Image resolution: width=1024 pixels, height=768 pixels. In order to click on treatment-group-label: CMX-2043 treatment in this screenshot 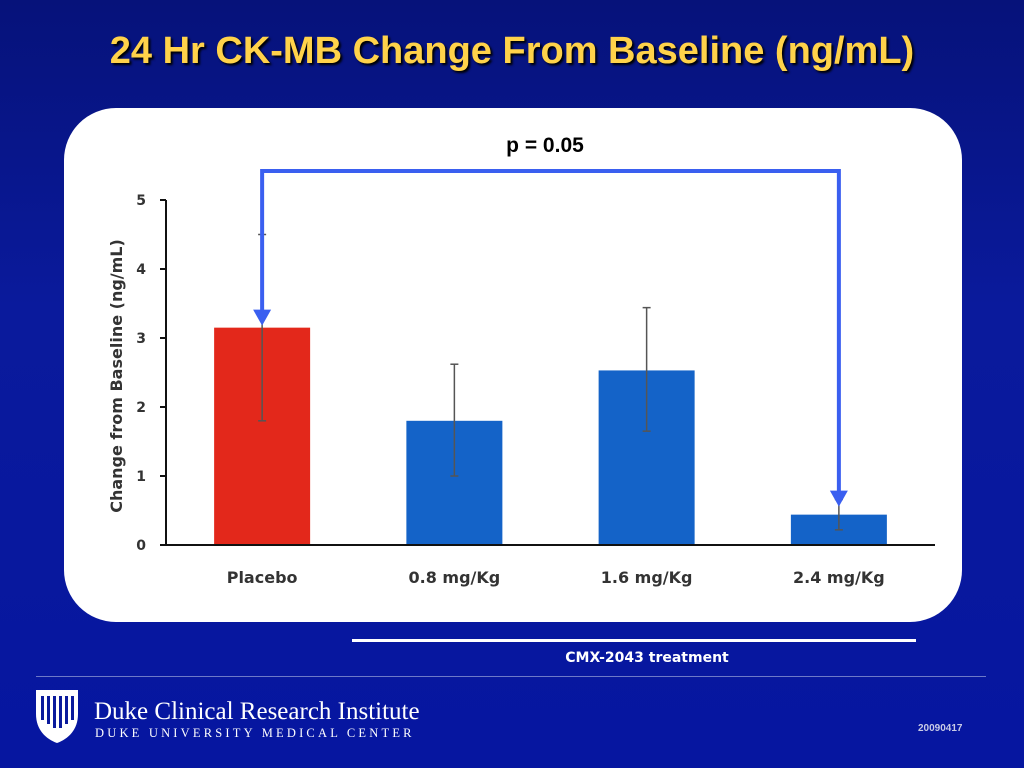, I will do `click(647, 658)`.